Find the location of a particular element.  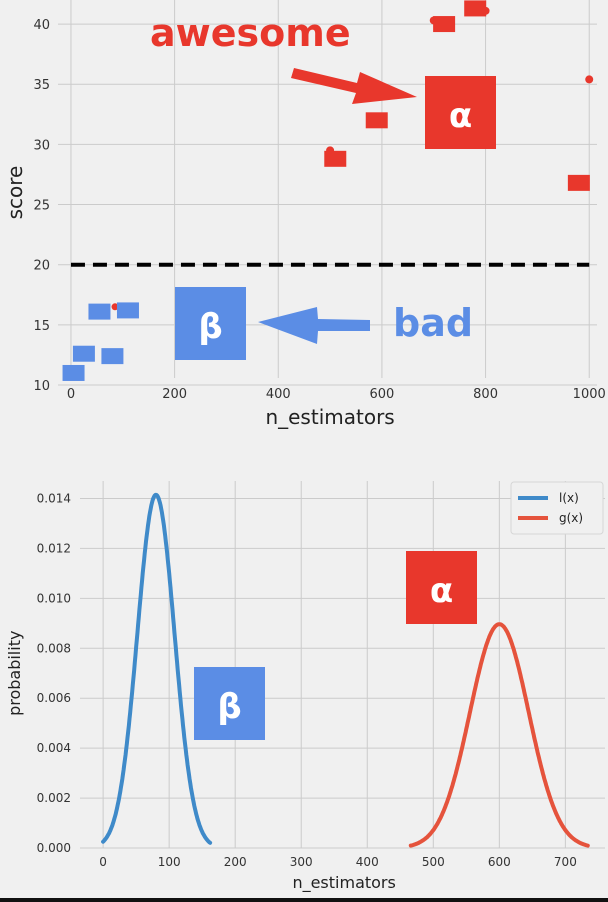

alpha-label-top: α is located at coordinates (460, 116).